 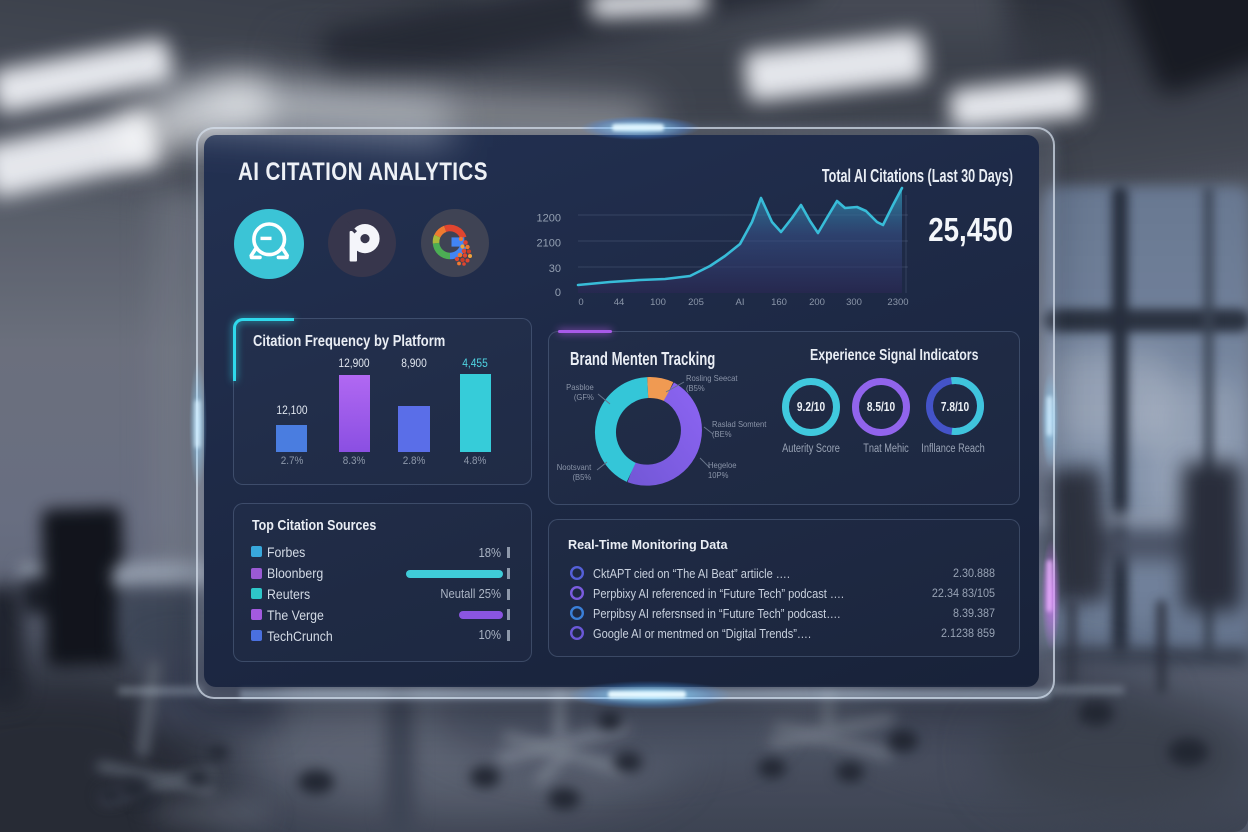 I want to click on svg-text: 2300, so click(x=897, y=302).